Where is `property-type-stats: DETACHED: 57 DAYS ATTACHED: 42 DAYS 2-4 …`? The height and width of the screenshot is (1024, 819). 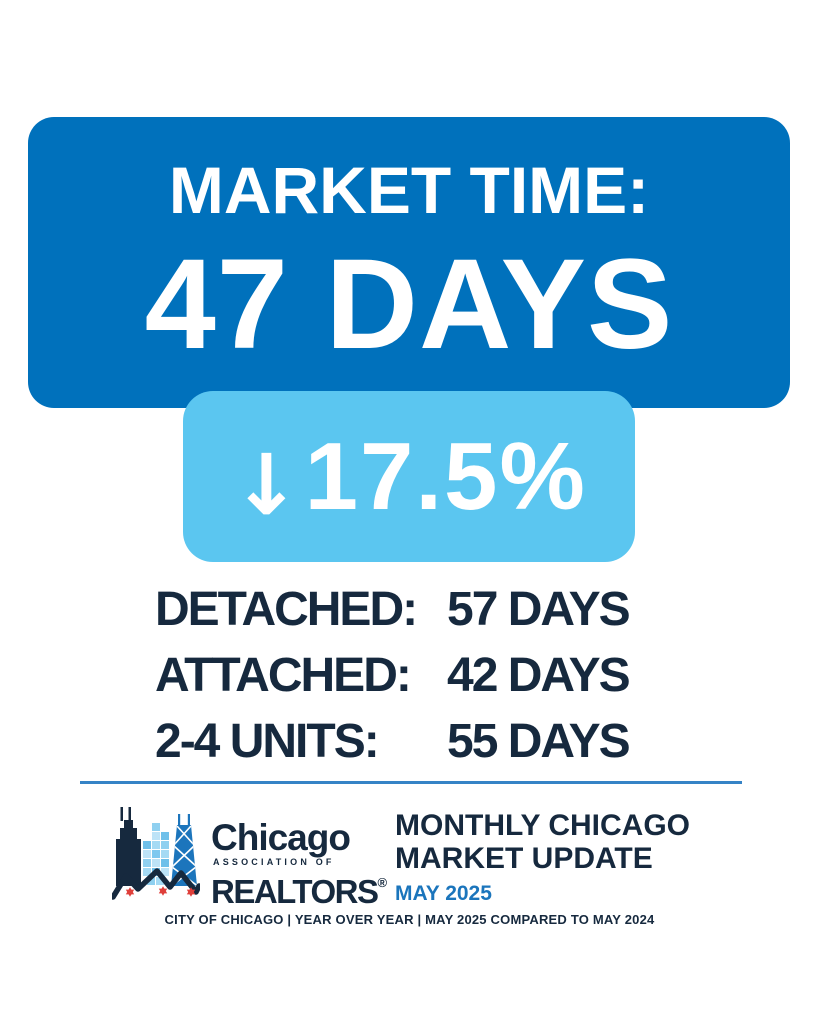 property-type-stats: DETACHED: 57 DAYS ATTACHED: 42 DAYS 2-4 … is located at coordinates (415, 675).